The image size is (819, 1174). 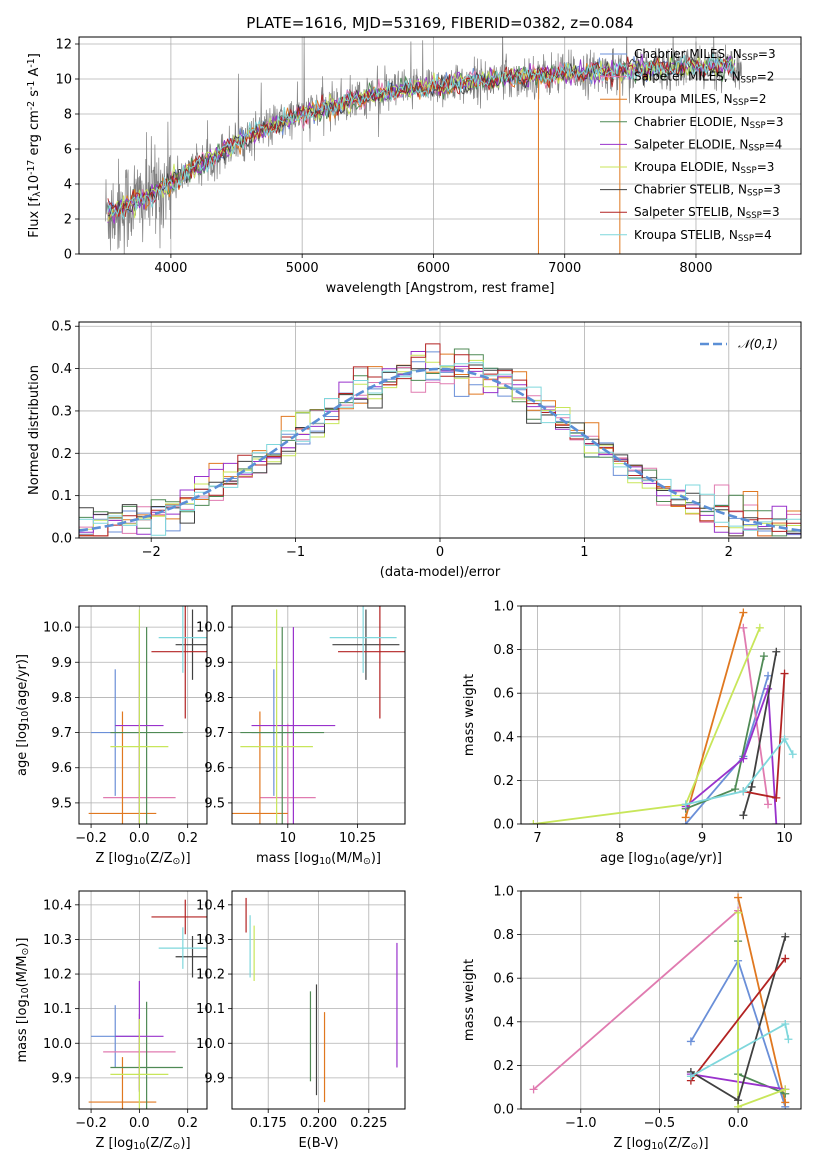 I want to click on y-axis-label: Flux [fλ10-17 erg cm-2 s-1 A-1], so click(x=34, y=145).